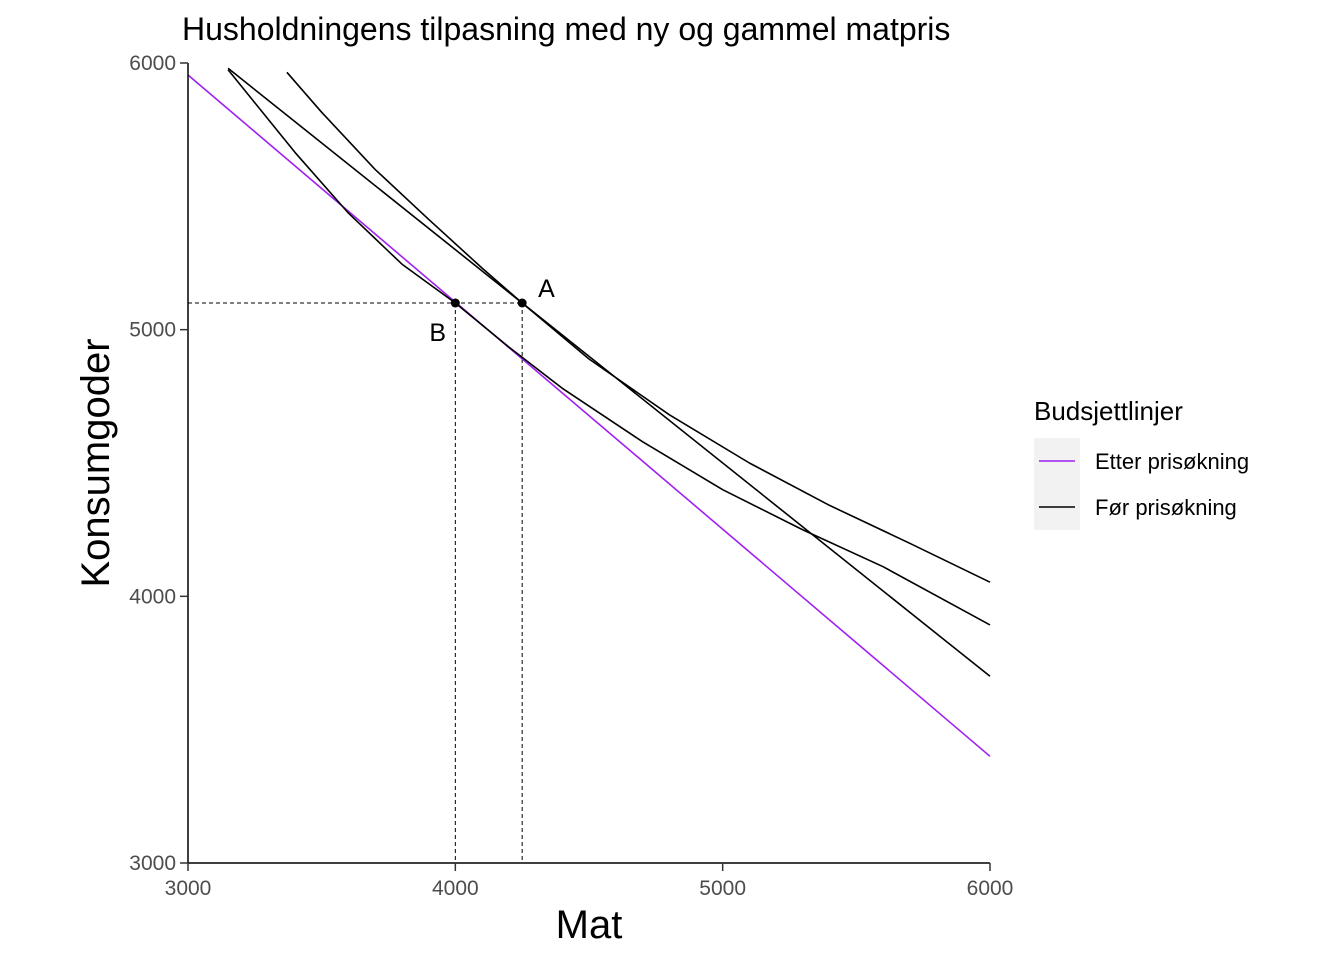 Image resolution: width=1344 pixels, height=960 pixels. Describe the element at coordinates (152, 330) in the screenshot. I see `y-tick-label: 5000` at that location.